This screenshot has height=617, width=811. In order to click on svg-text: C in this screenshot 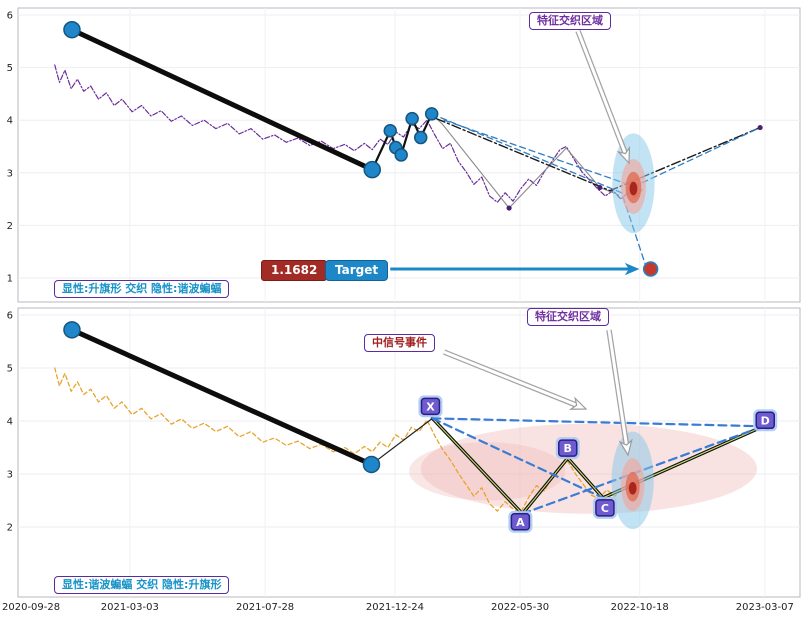, I will do `click(605, 508)`.